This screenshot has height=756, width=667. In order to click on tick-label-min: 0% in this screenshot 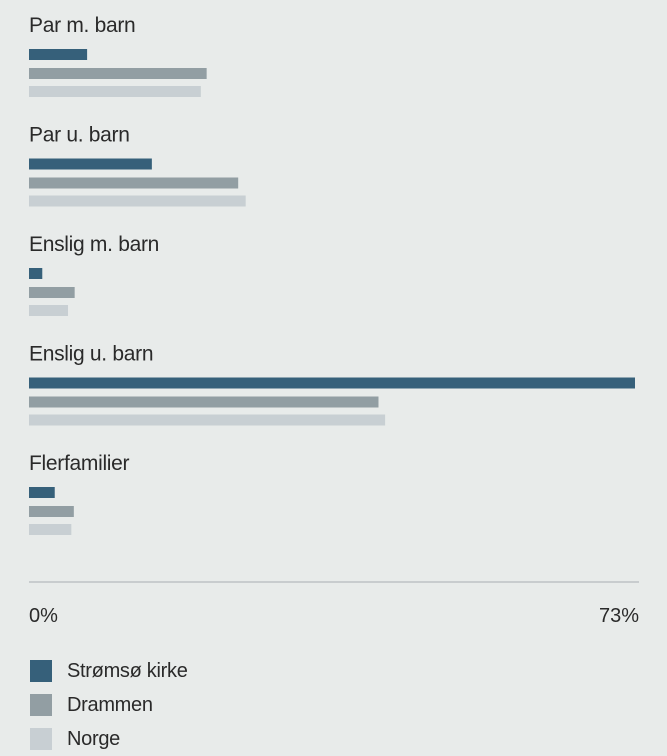, I will do `click(43, 616)`.